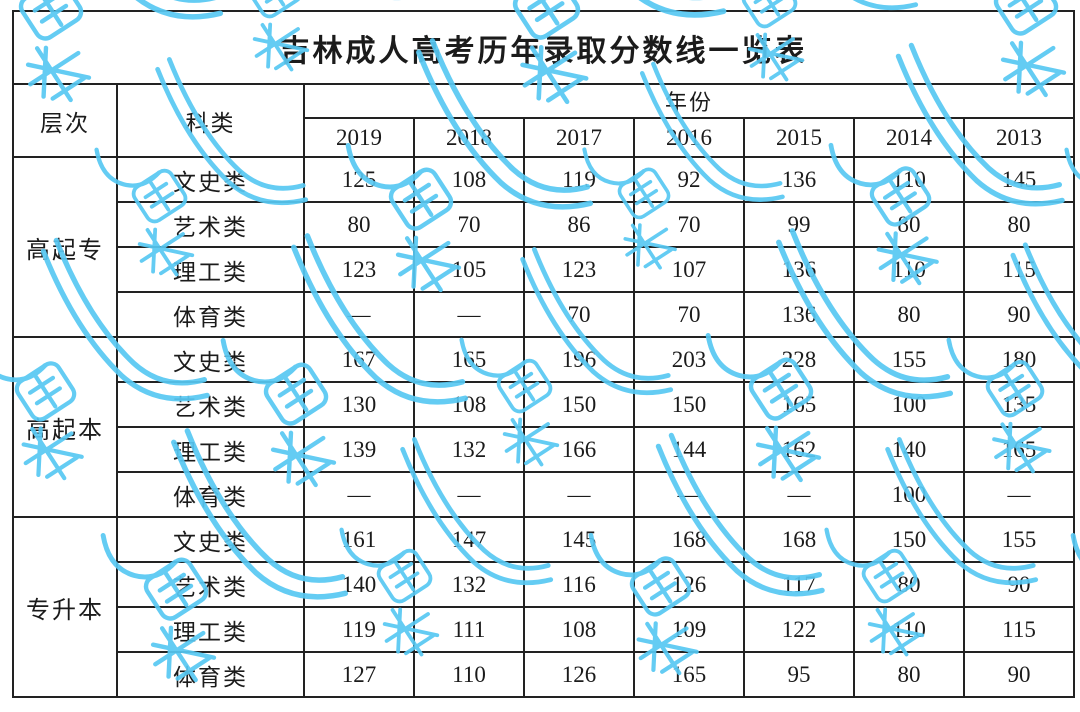  What do you see at coordinates (359, 539) in the screenshot?
I see `score-cell: 161` at bounding box center [359, 539].